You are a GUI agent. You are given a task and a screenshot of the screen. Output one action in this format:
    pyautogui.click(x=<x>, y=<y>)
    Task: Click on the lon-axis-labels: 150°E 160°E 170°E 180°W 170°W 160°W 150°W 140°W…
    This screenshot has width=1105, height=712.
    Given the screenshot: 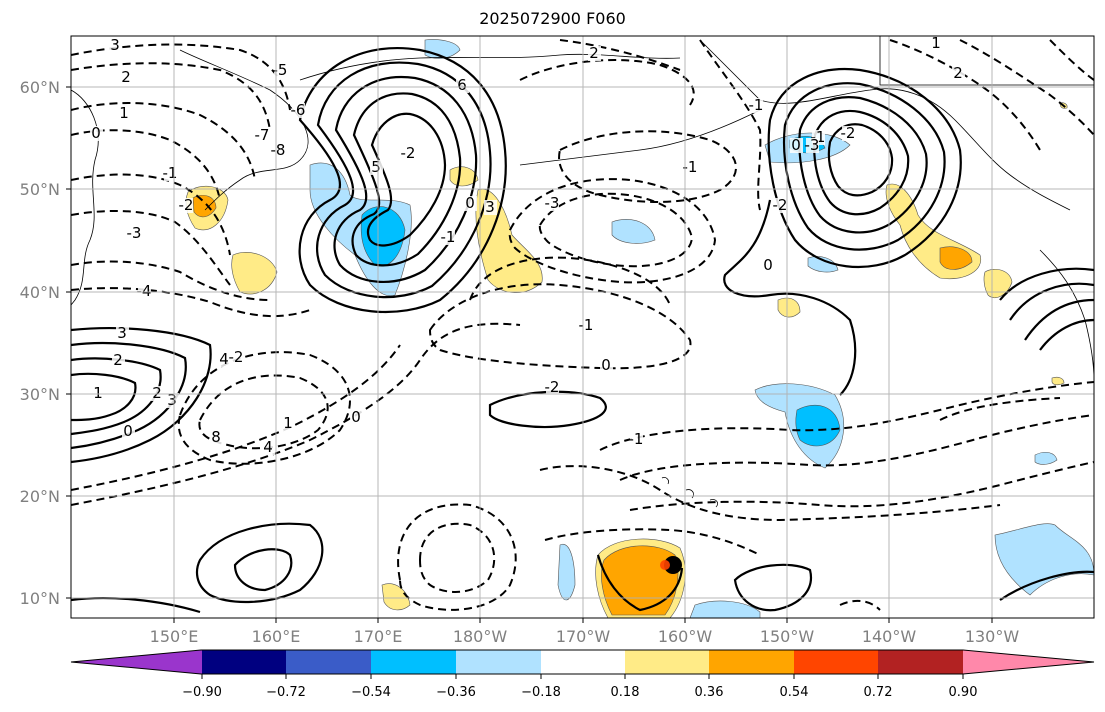 What is the action you would take?
    pyautogui.click(x=584, y=632)
    